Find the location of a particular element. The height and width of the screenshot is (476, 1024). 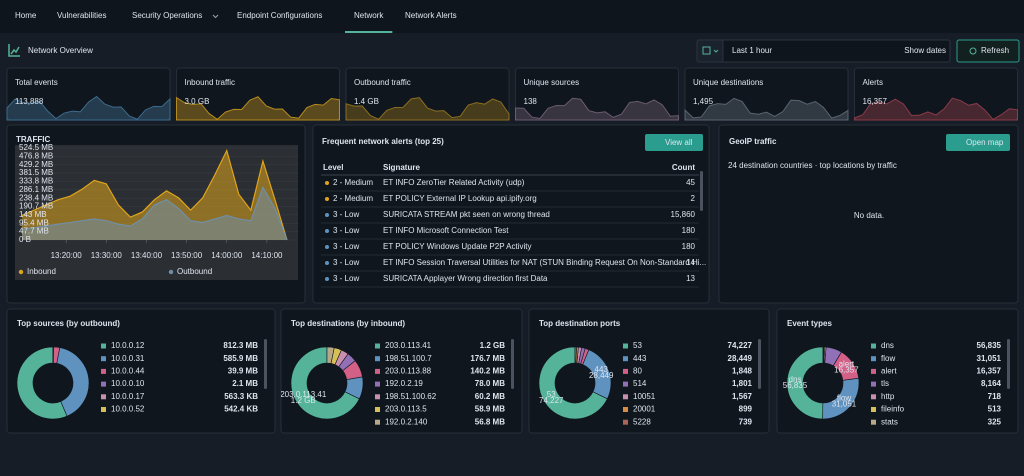

panel-title: GeoIP traffic is located at coordinates (753, 141).